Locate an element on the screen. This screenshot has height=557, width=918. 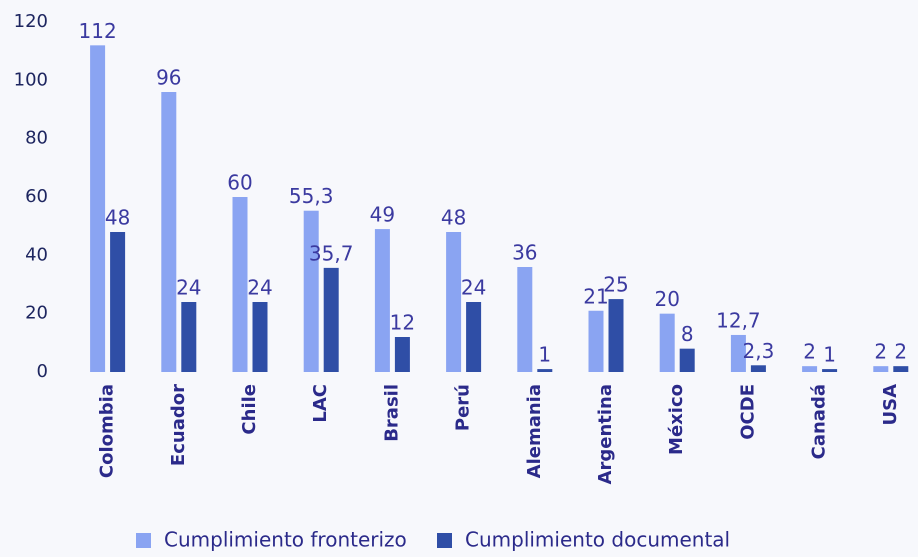
x-tick-label: LAC is located at coordinates (320, 403).